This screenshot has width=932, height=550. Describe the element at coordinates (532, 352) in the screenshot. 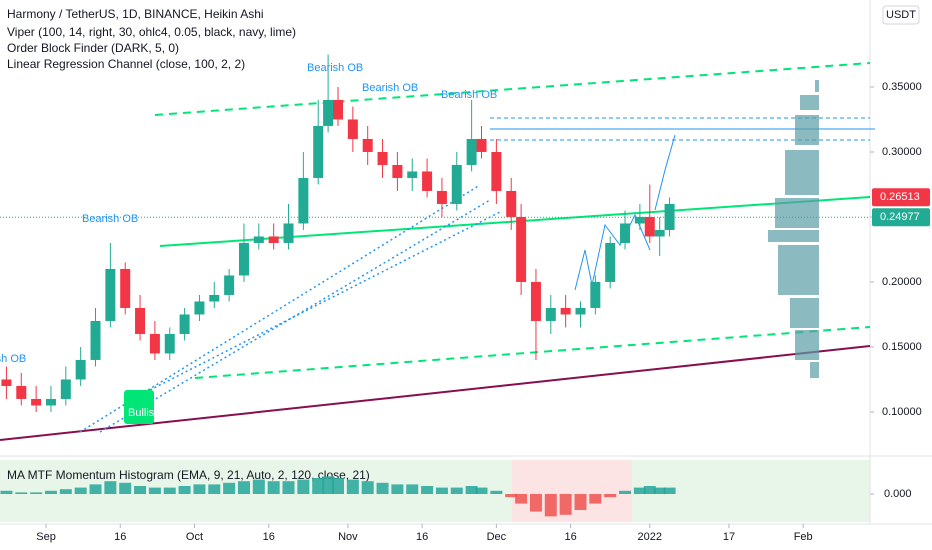

I see `channel-lower` at that location.